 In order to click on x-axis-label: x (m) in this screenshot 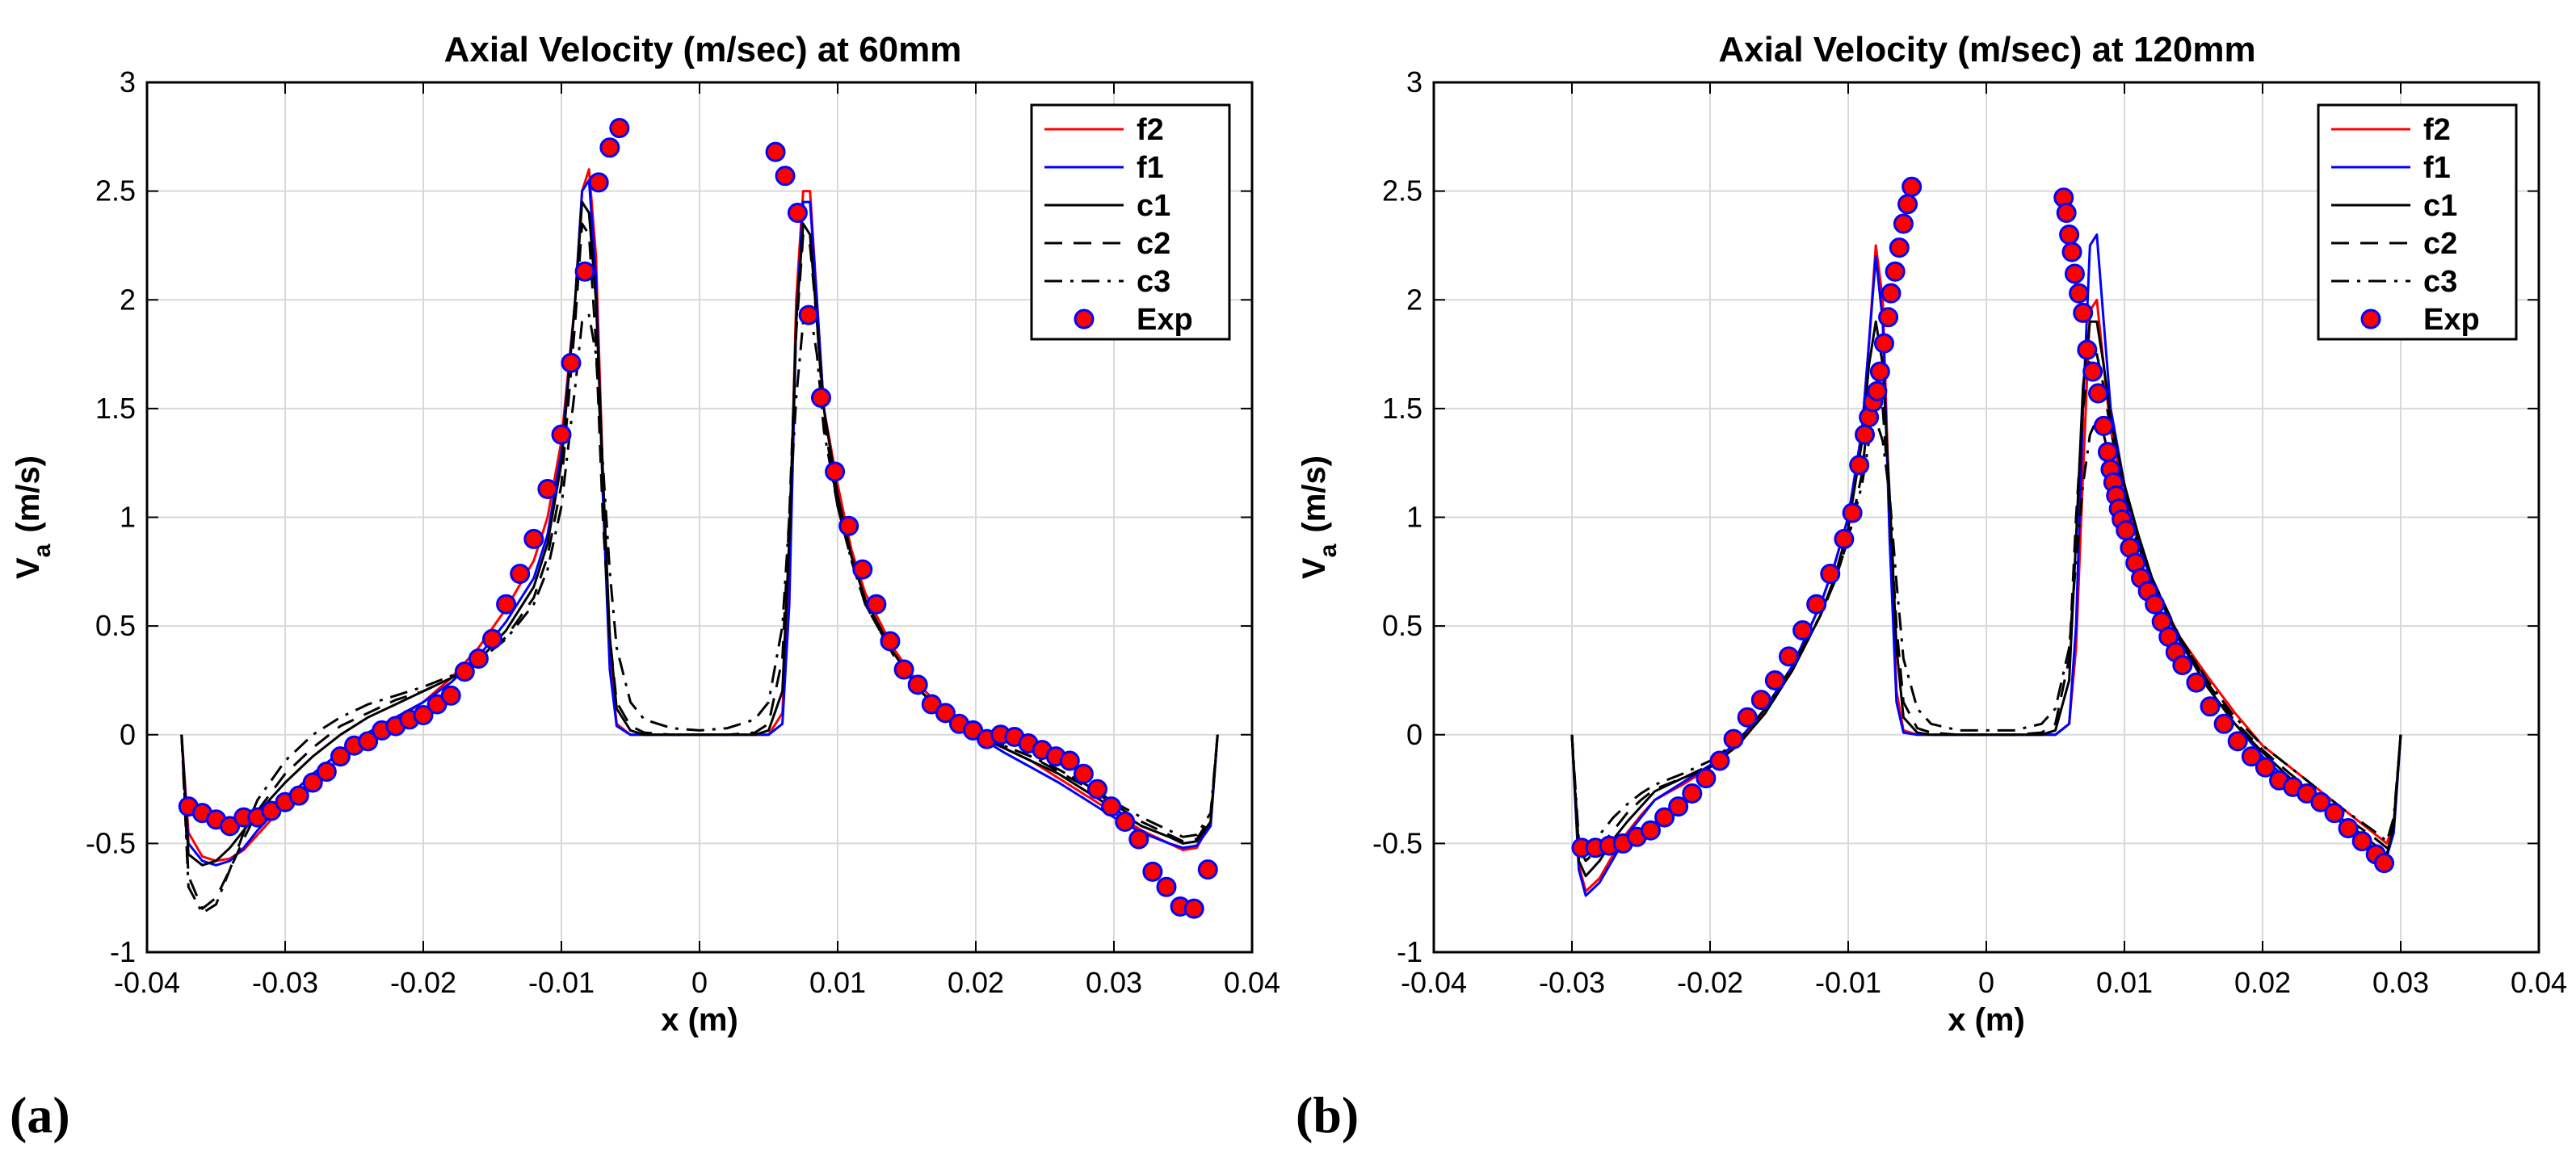, I will do `click(1986, 1020)`.